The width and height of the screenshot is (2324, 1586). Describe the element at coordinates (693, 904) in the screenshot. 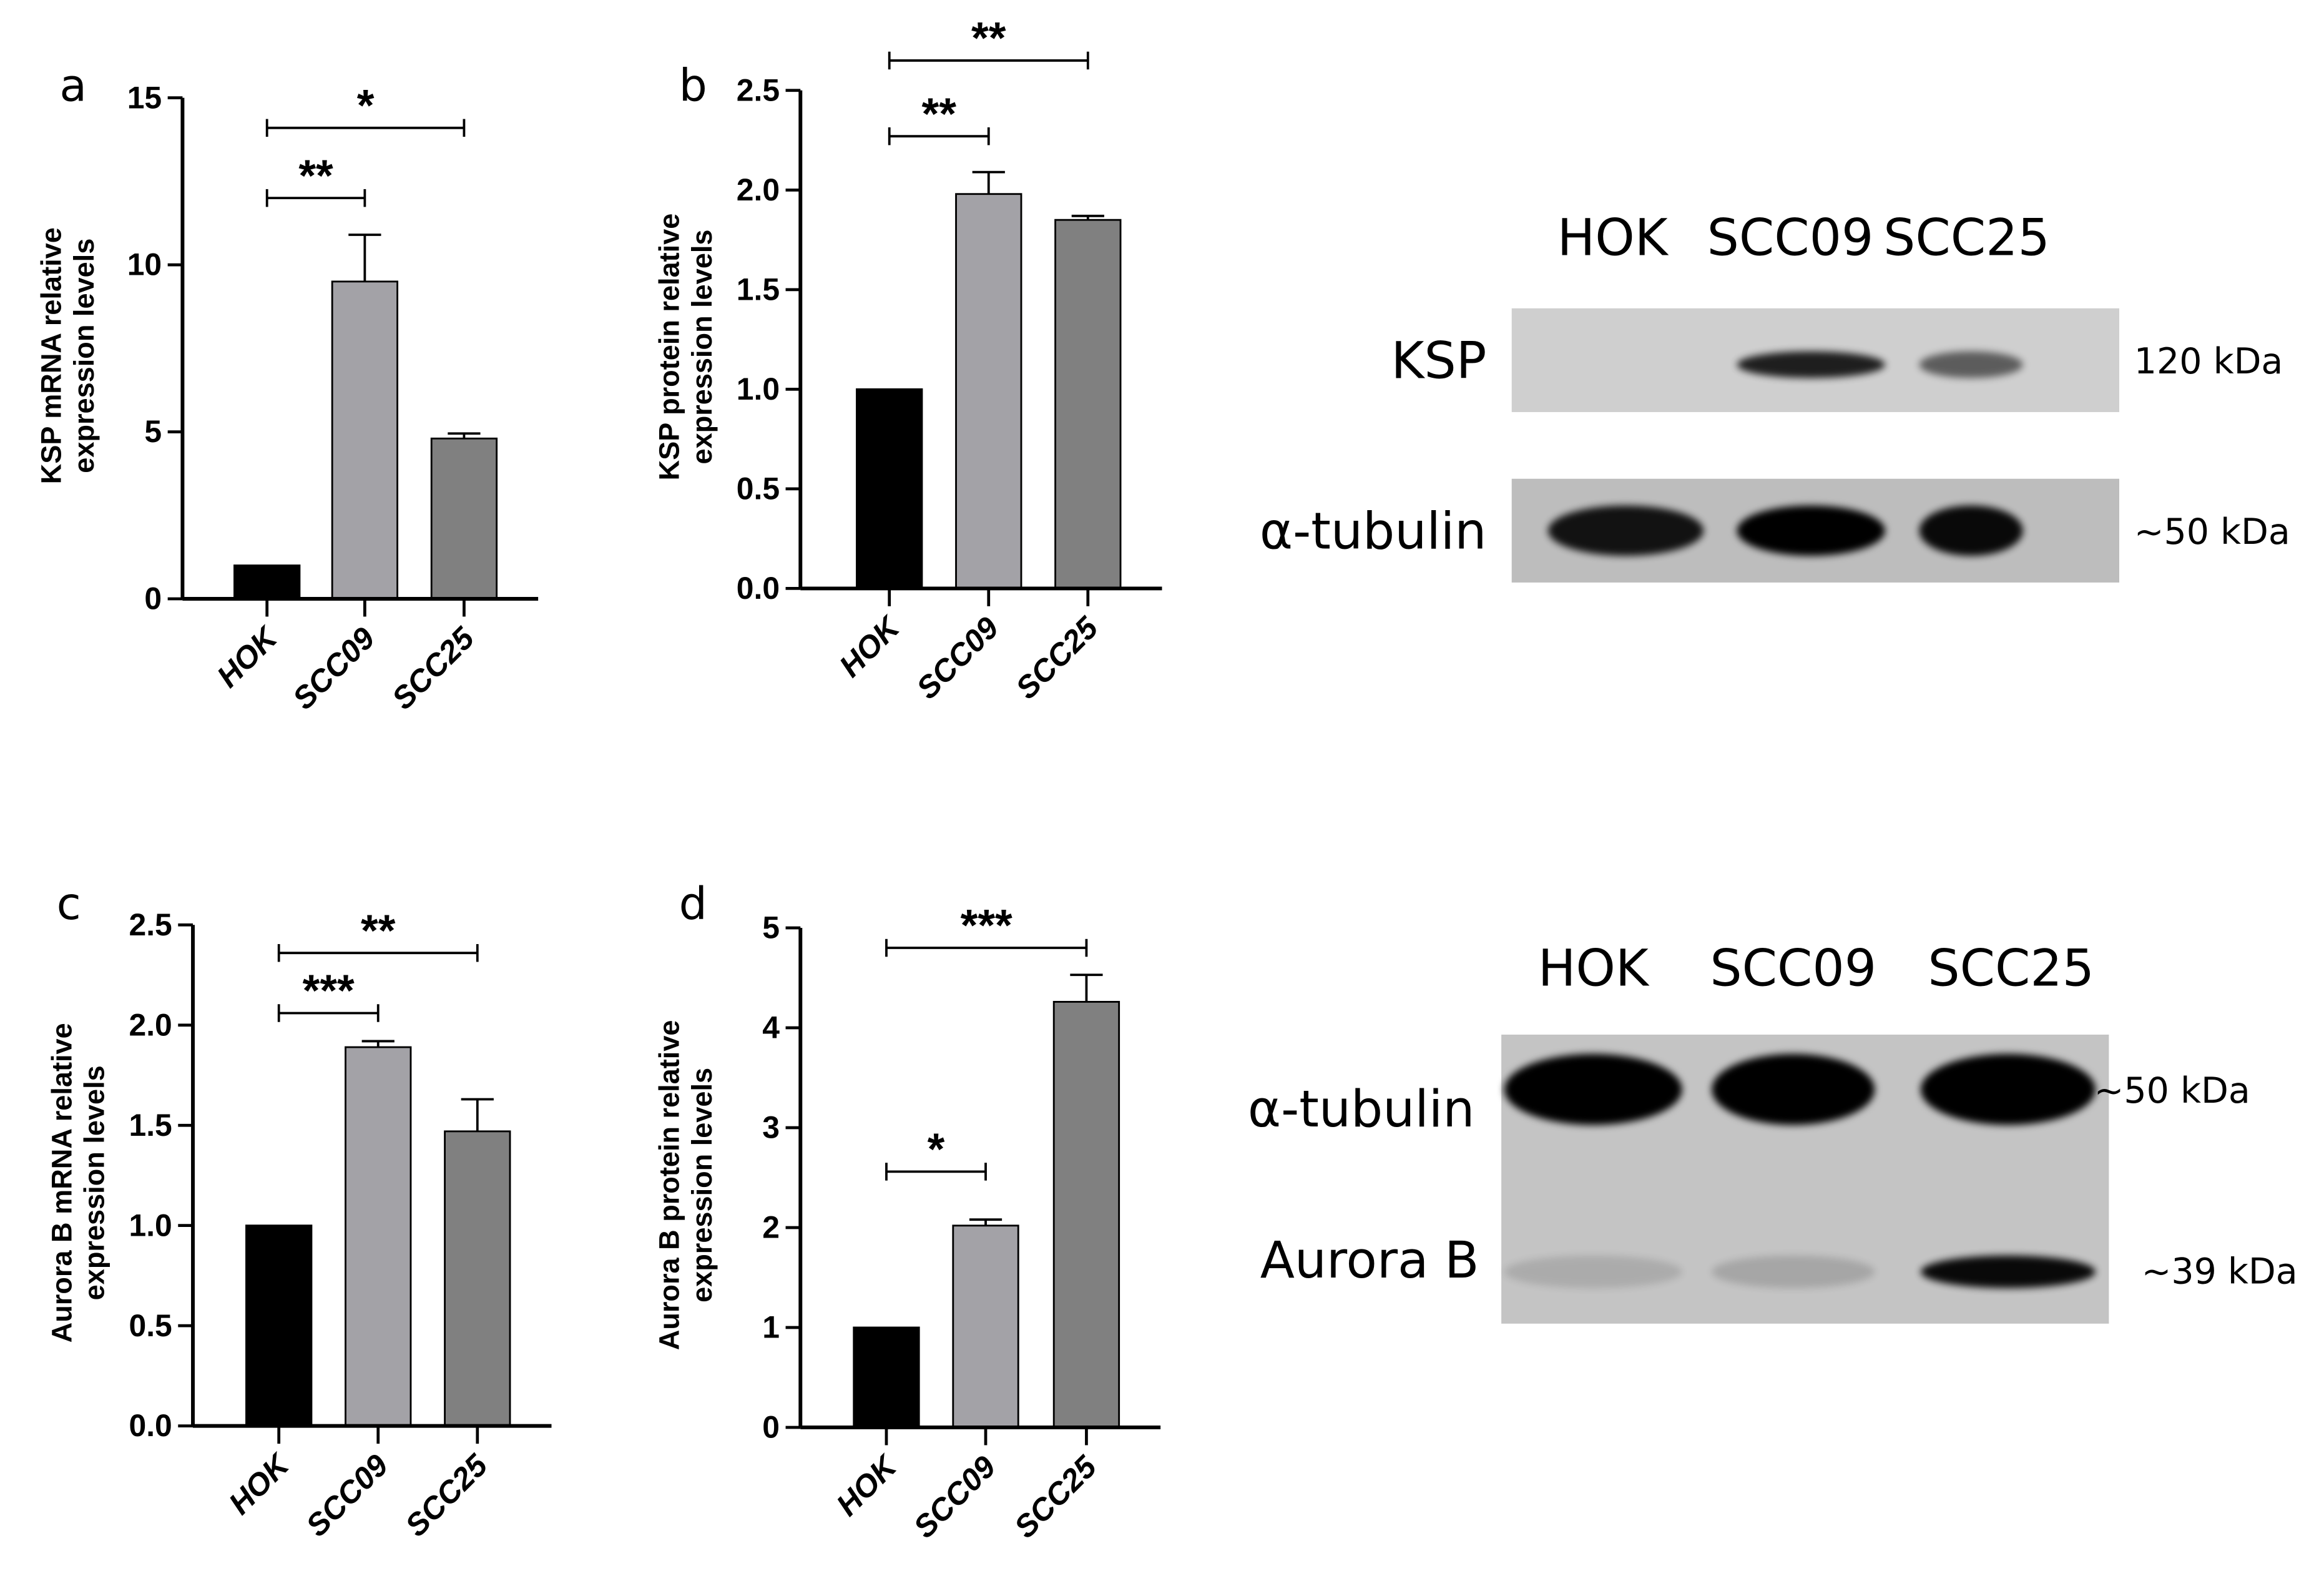

I see `panel-label: d` at that location.